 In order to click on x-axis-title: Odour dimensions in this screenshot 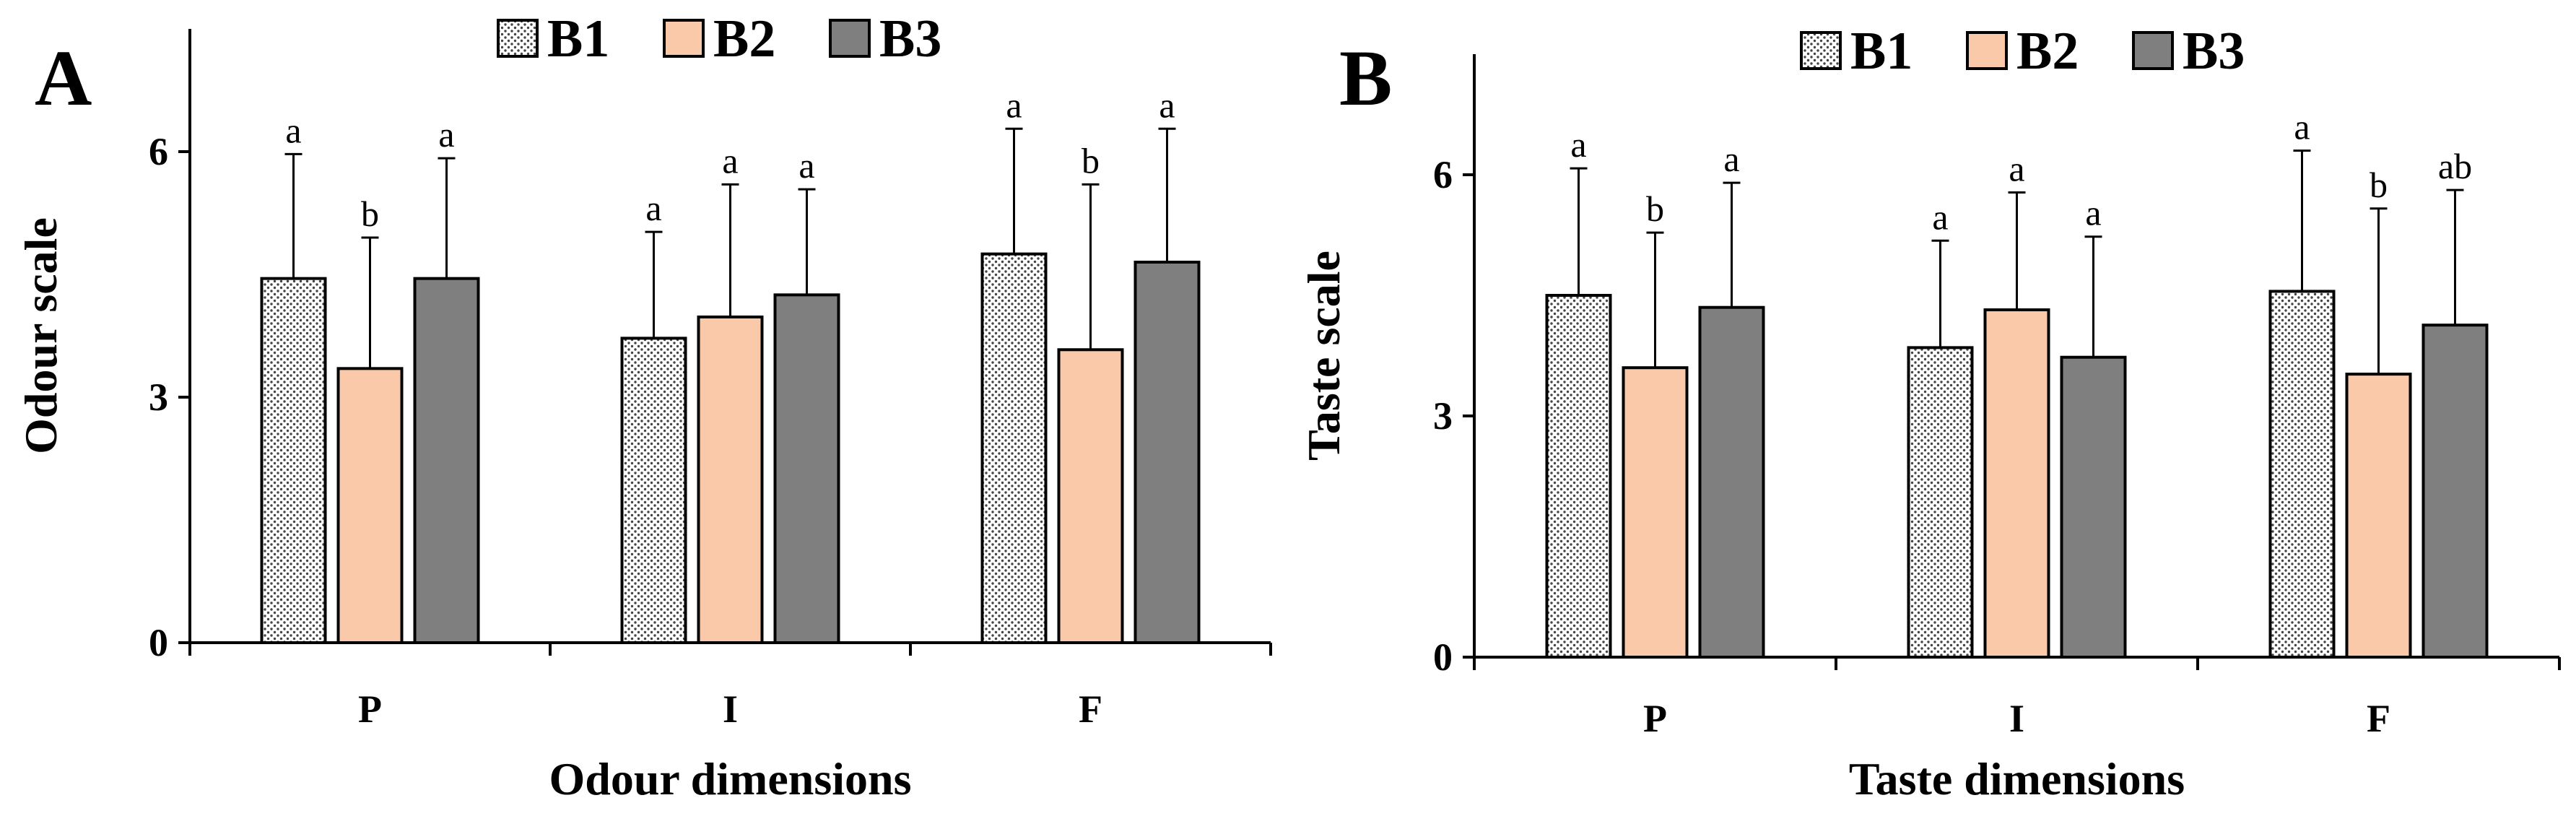, I will do `click(730, 778)`.